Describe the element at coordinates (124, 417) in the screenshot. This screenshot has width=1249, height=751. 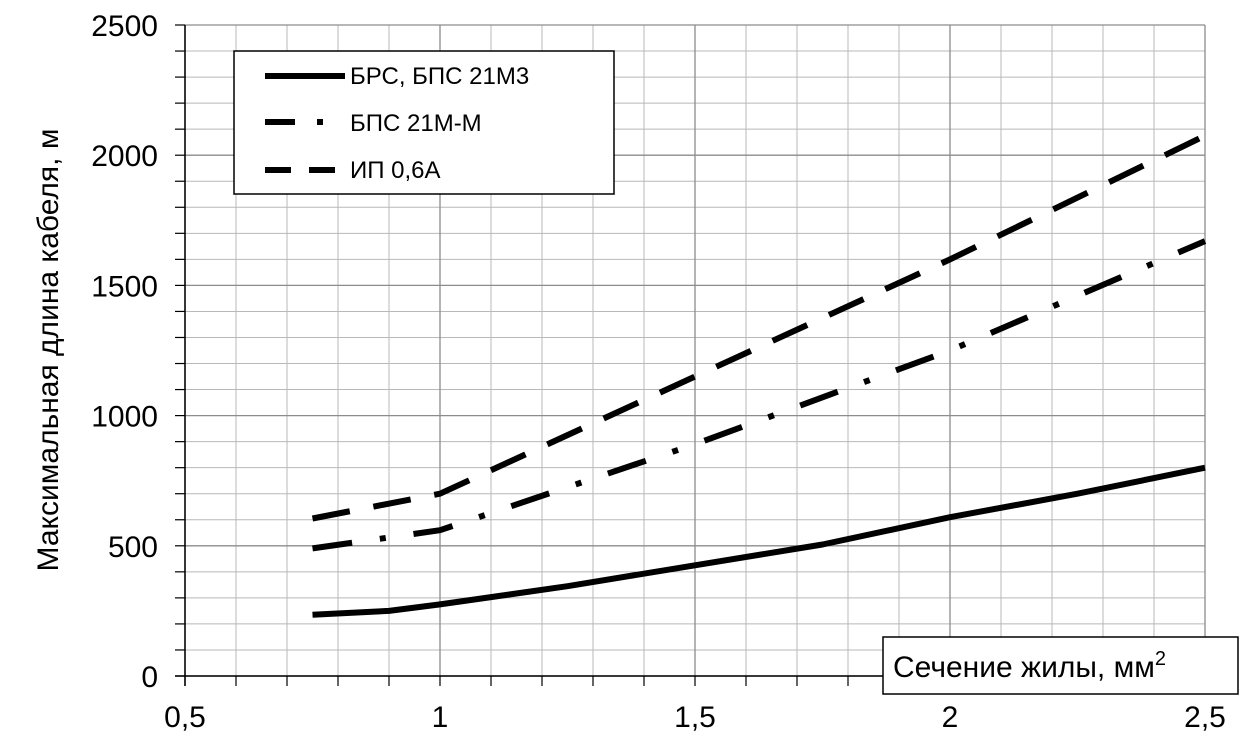
I see `y-tick-label: 1000` at that location.